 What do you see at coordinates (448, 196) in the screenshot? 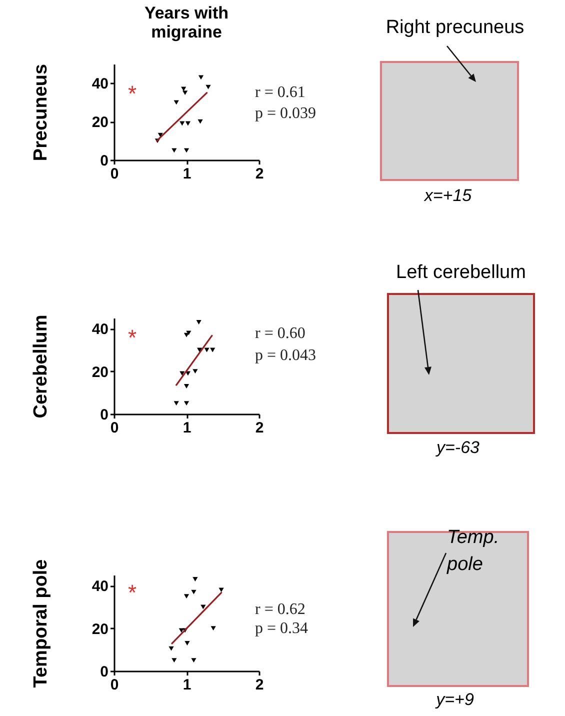
I see `text: x=+15` at bounding box center [448, 196].